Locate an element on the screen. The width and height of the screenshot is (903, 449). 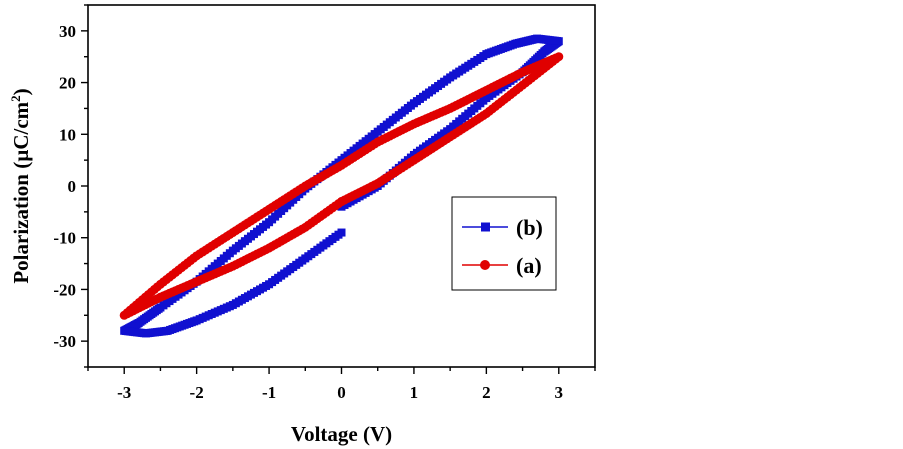
legend-box is located at coordinates (504, 243).